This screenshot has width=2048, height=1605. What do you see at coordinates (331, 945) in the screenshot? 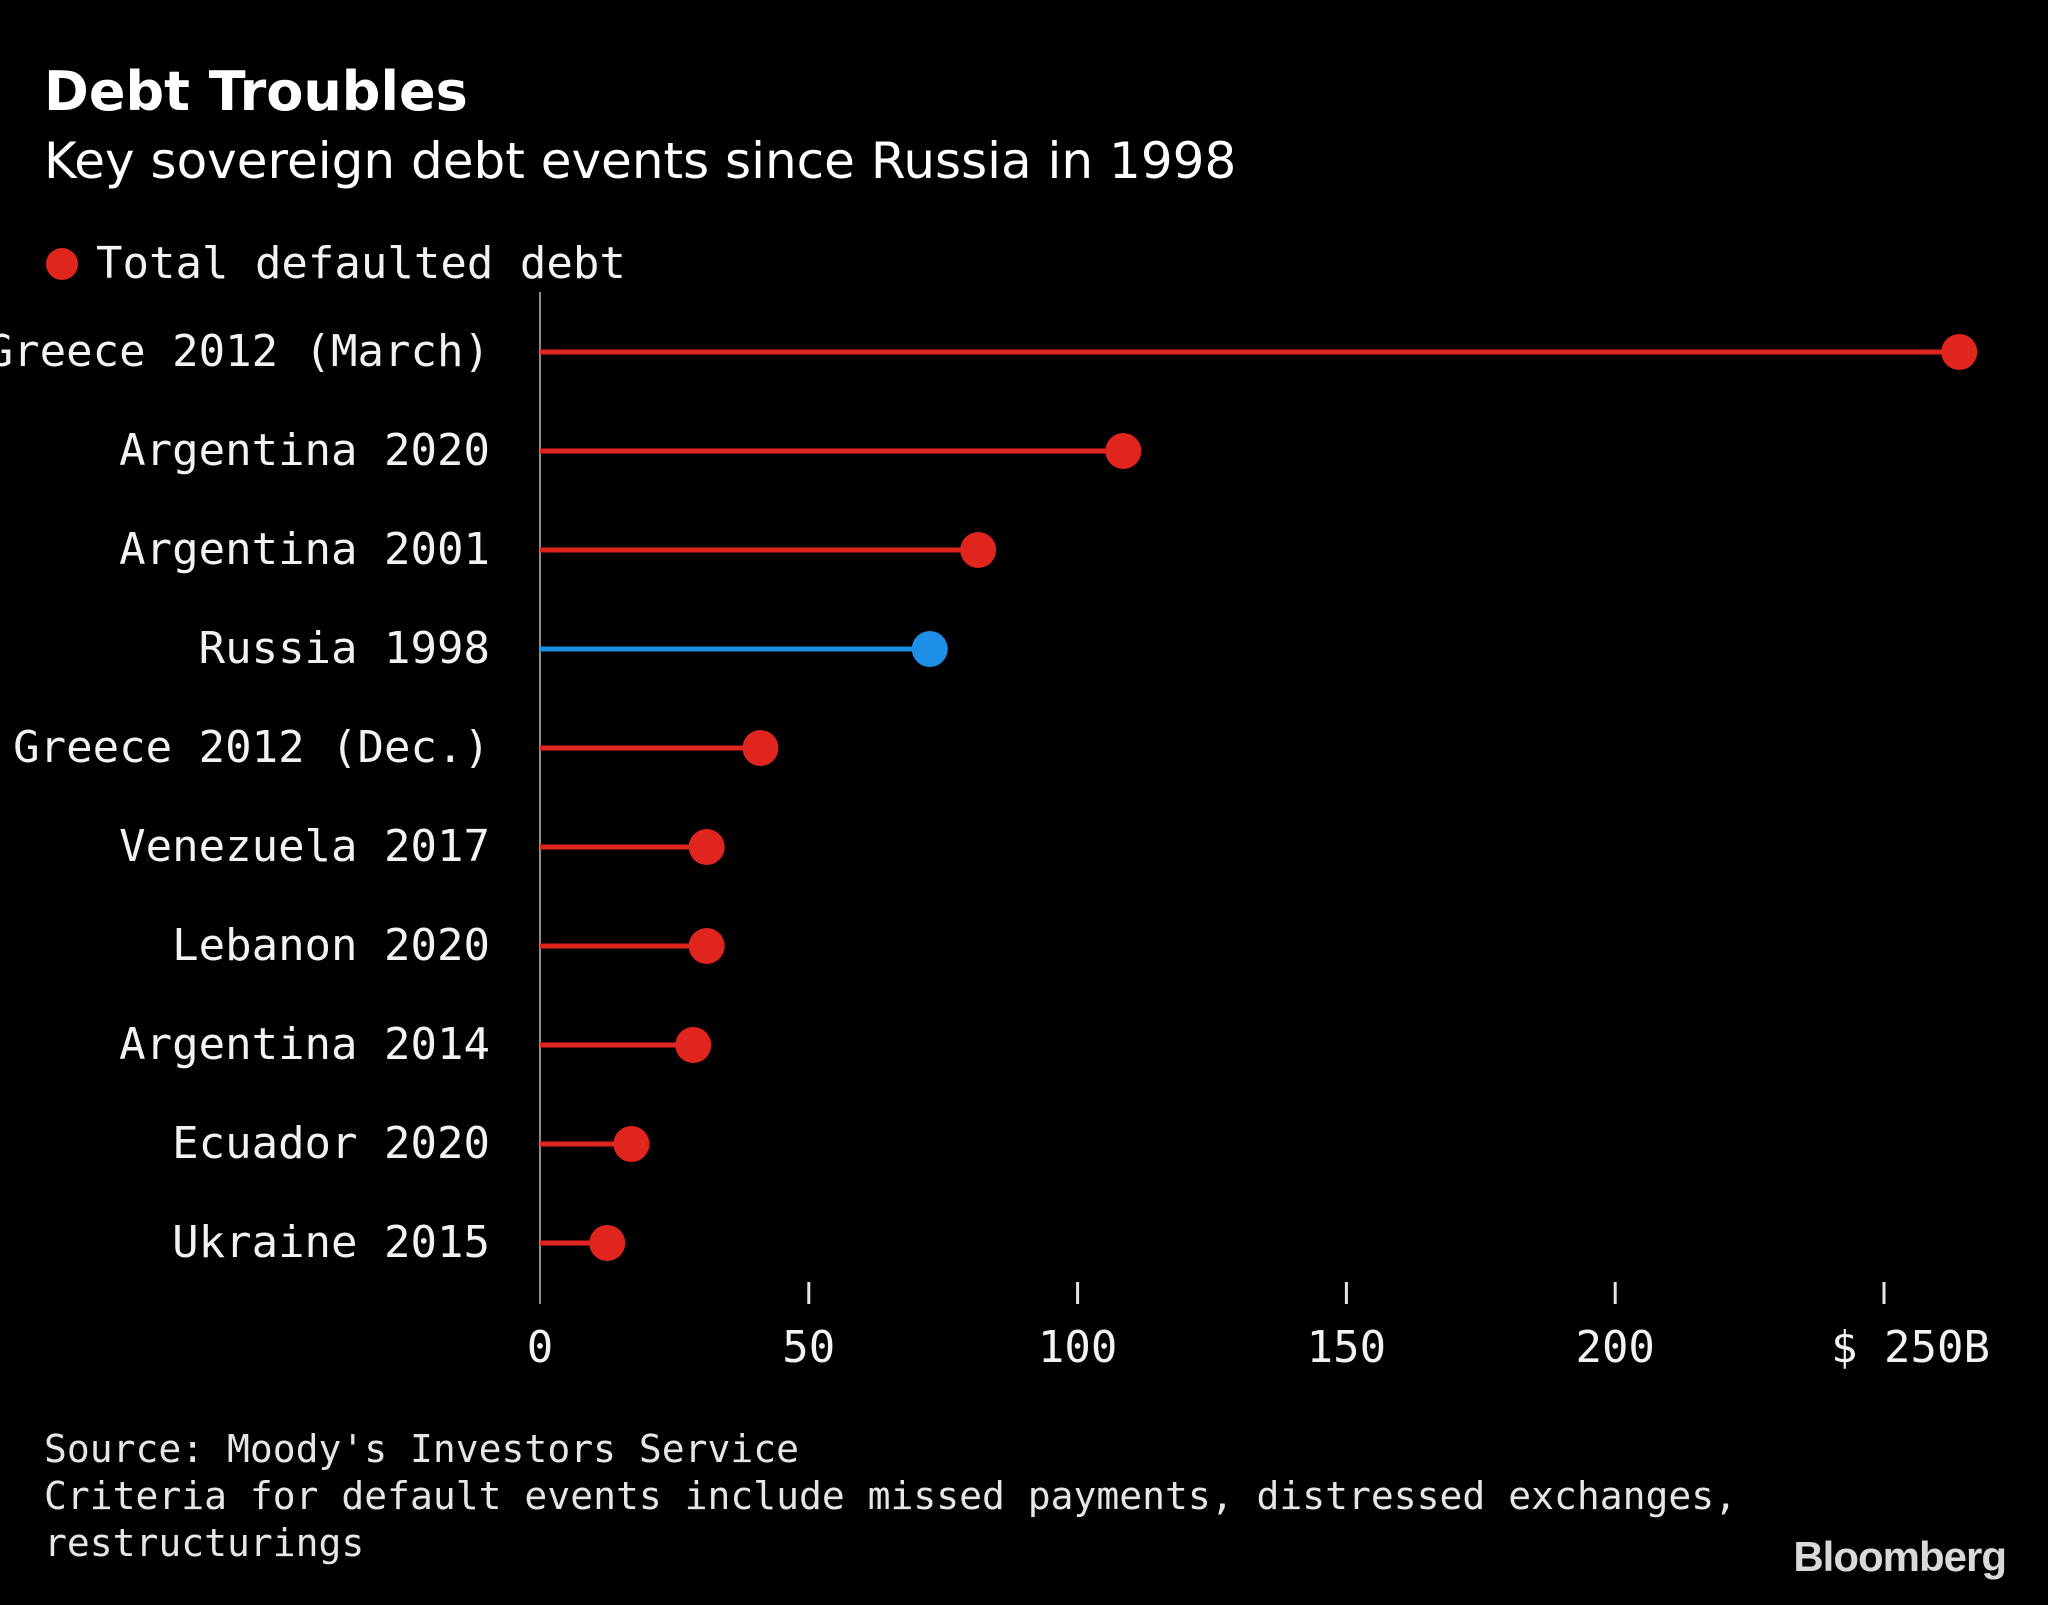
I see `category-label: Lebanon 2020` at bounding box center [331, 945].